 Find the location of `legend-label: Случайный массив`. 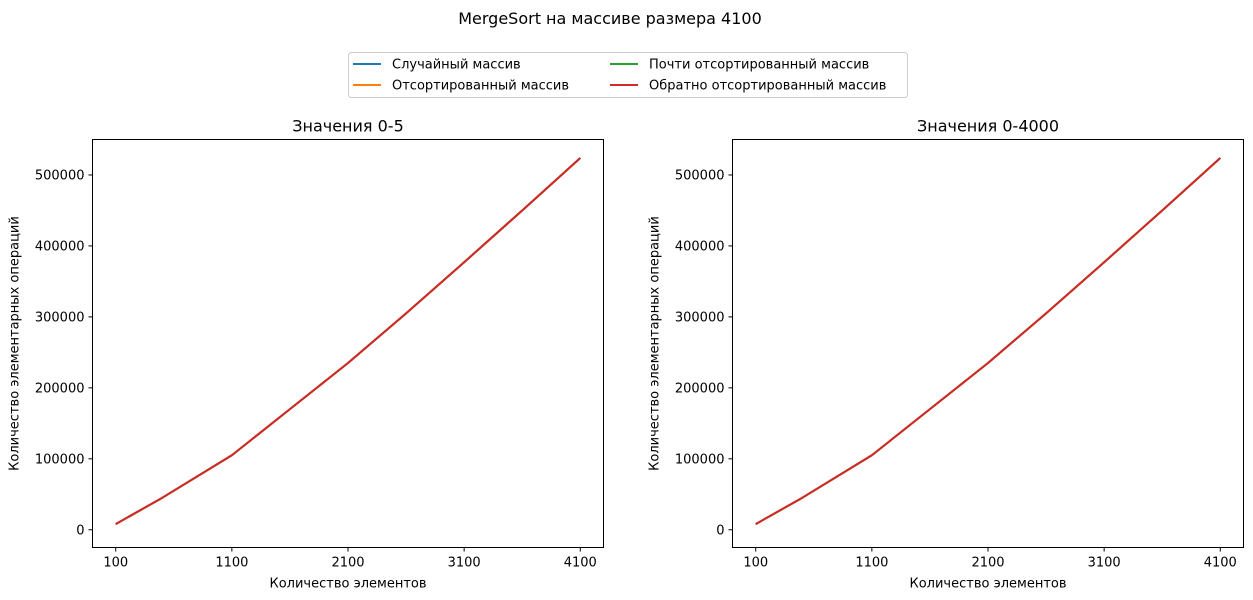

legend-label: Случайный массив is located at coordinates (456, 65).